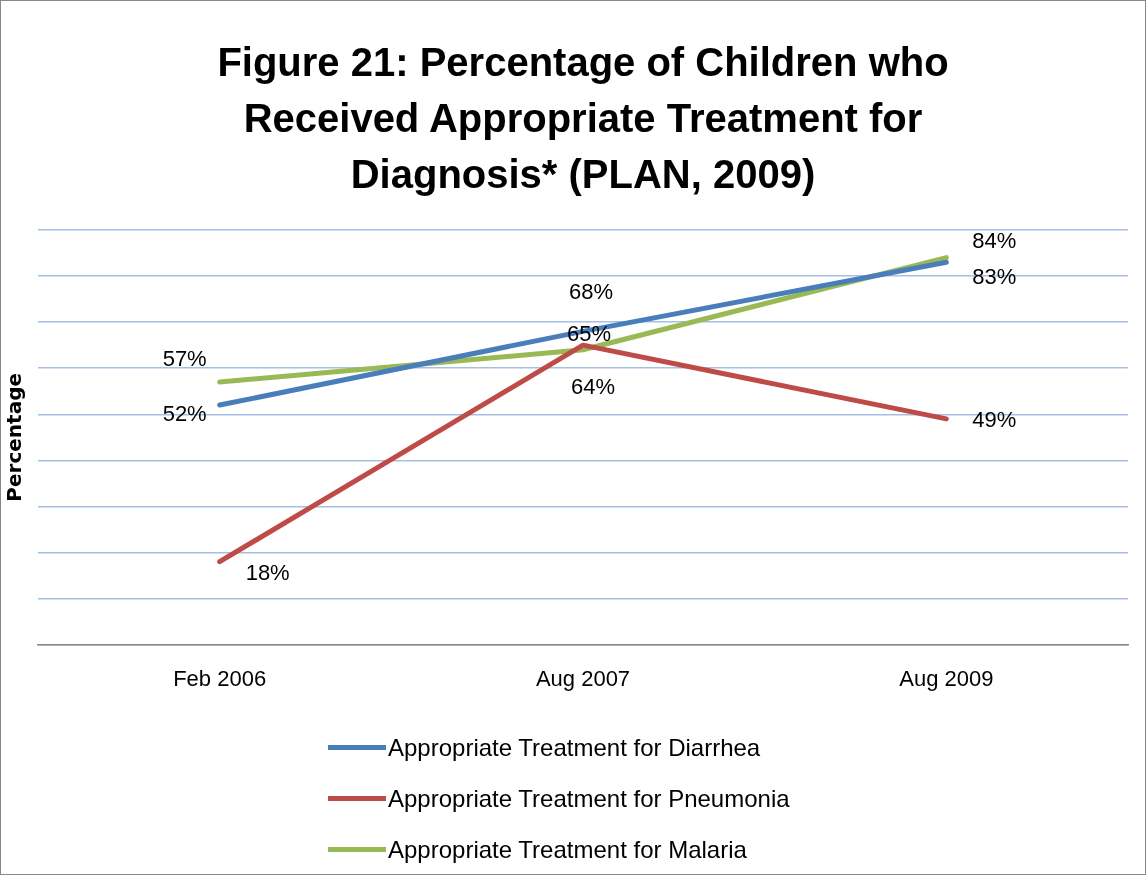  What do you see at coordinates (994, 240) in the screenshot?
I see `data-label: 84%` at bounding box center [994, 240].